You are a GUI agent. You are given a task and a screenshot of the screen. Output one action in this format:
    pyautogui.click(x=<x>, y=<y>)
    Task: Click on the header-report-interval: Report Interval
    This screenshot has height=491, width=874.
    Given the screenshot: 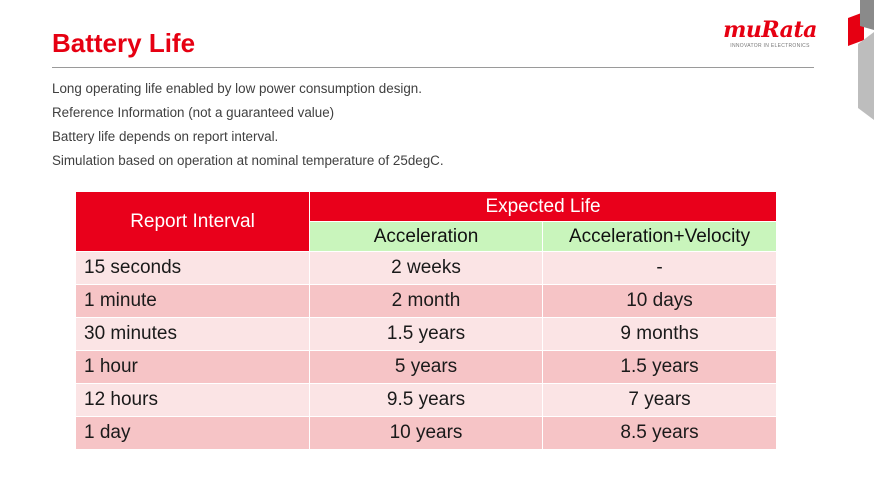 What is the action you would take?
    pyautogui.click(x=192, y=221)
    